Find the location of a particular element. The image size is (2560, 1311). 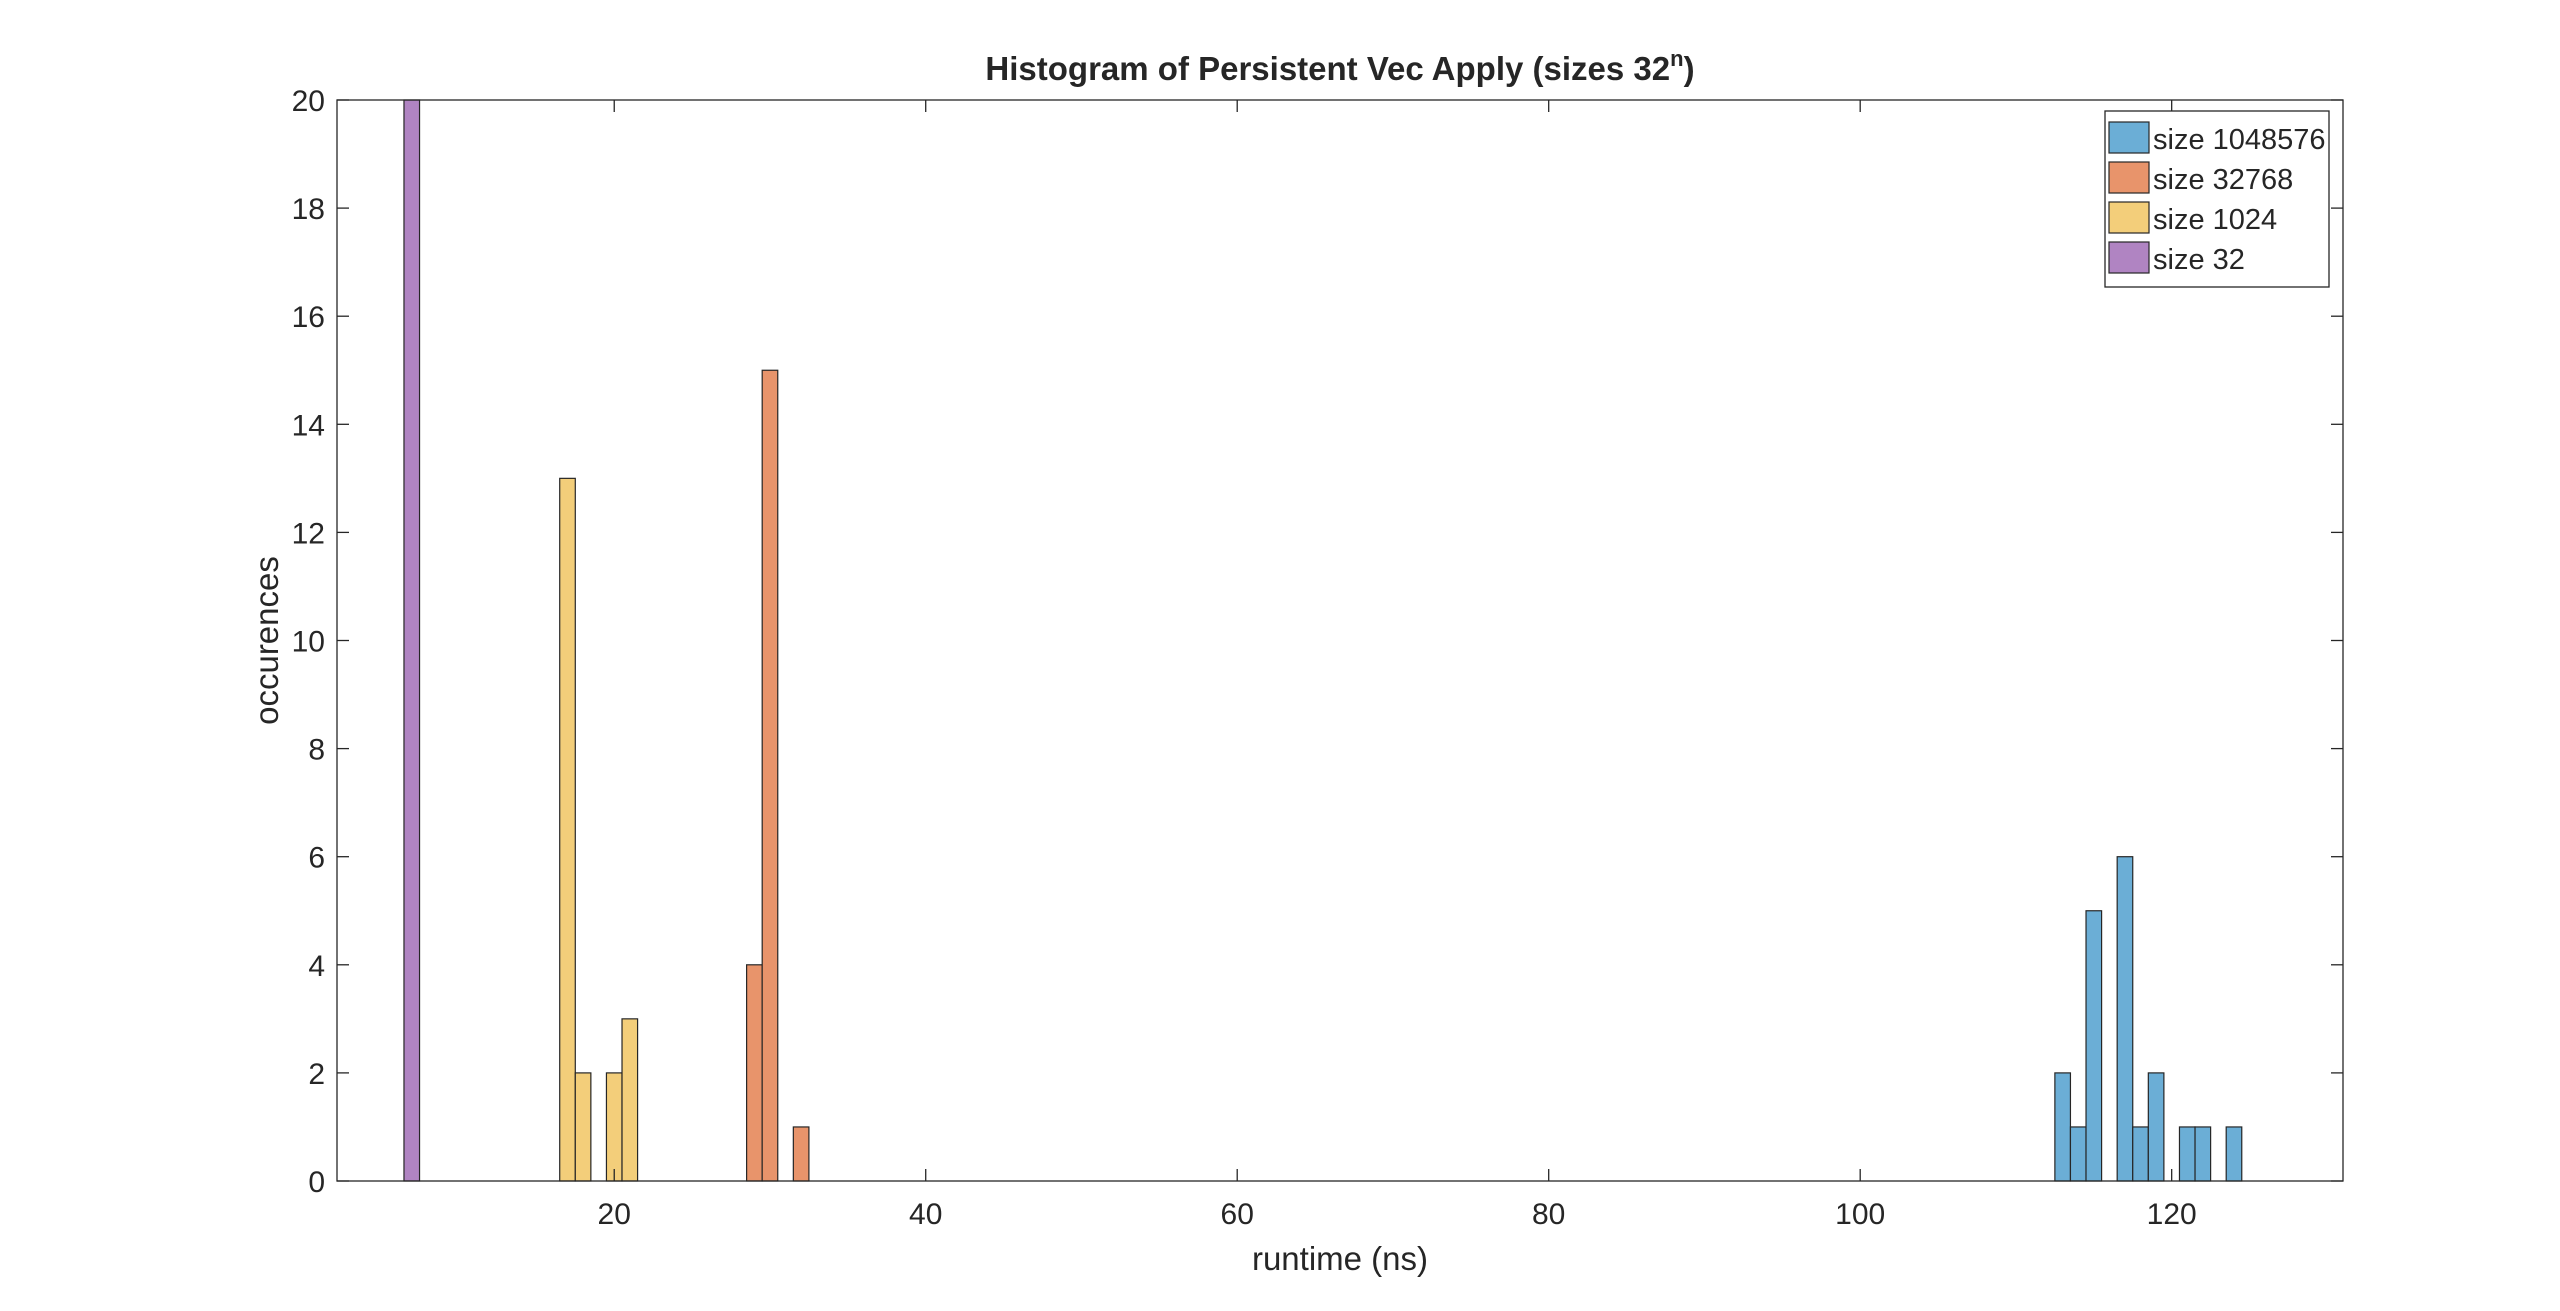

chart-title-superscript: n is located at coordinates (1676, 58).